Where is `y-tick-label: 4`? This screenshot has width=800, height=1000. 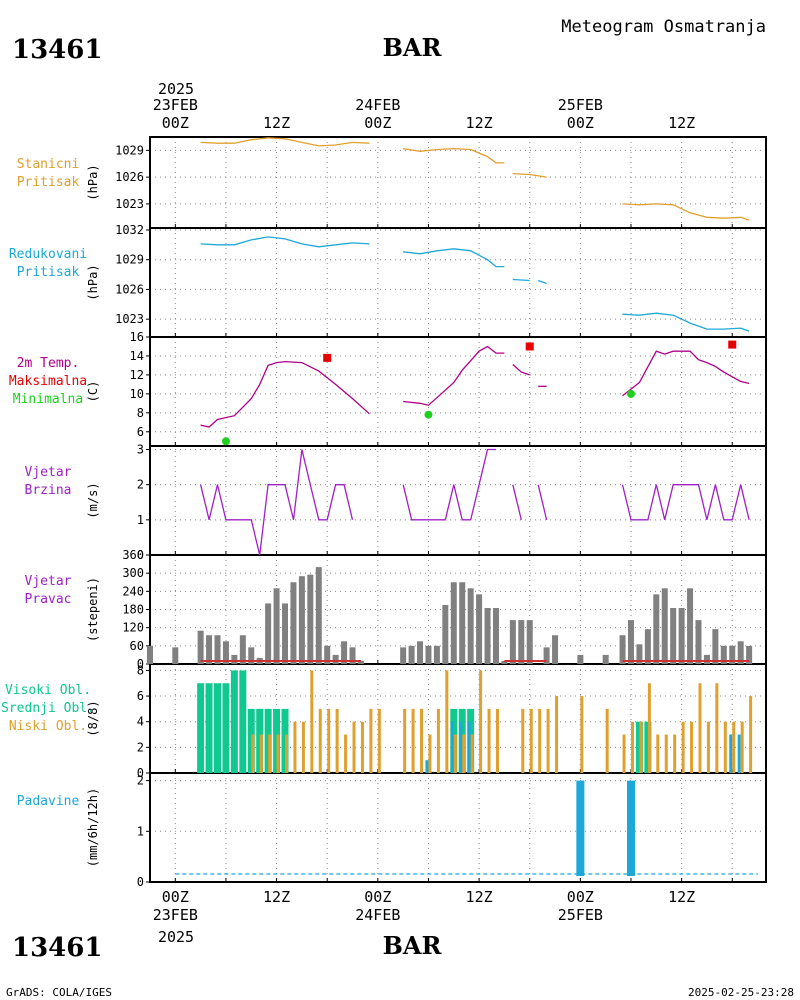
y-tick-label: 4 is located at coordinates (140, 722).